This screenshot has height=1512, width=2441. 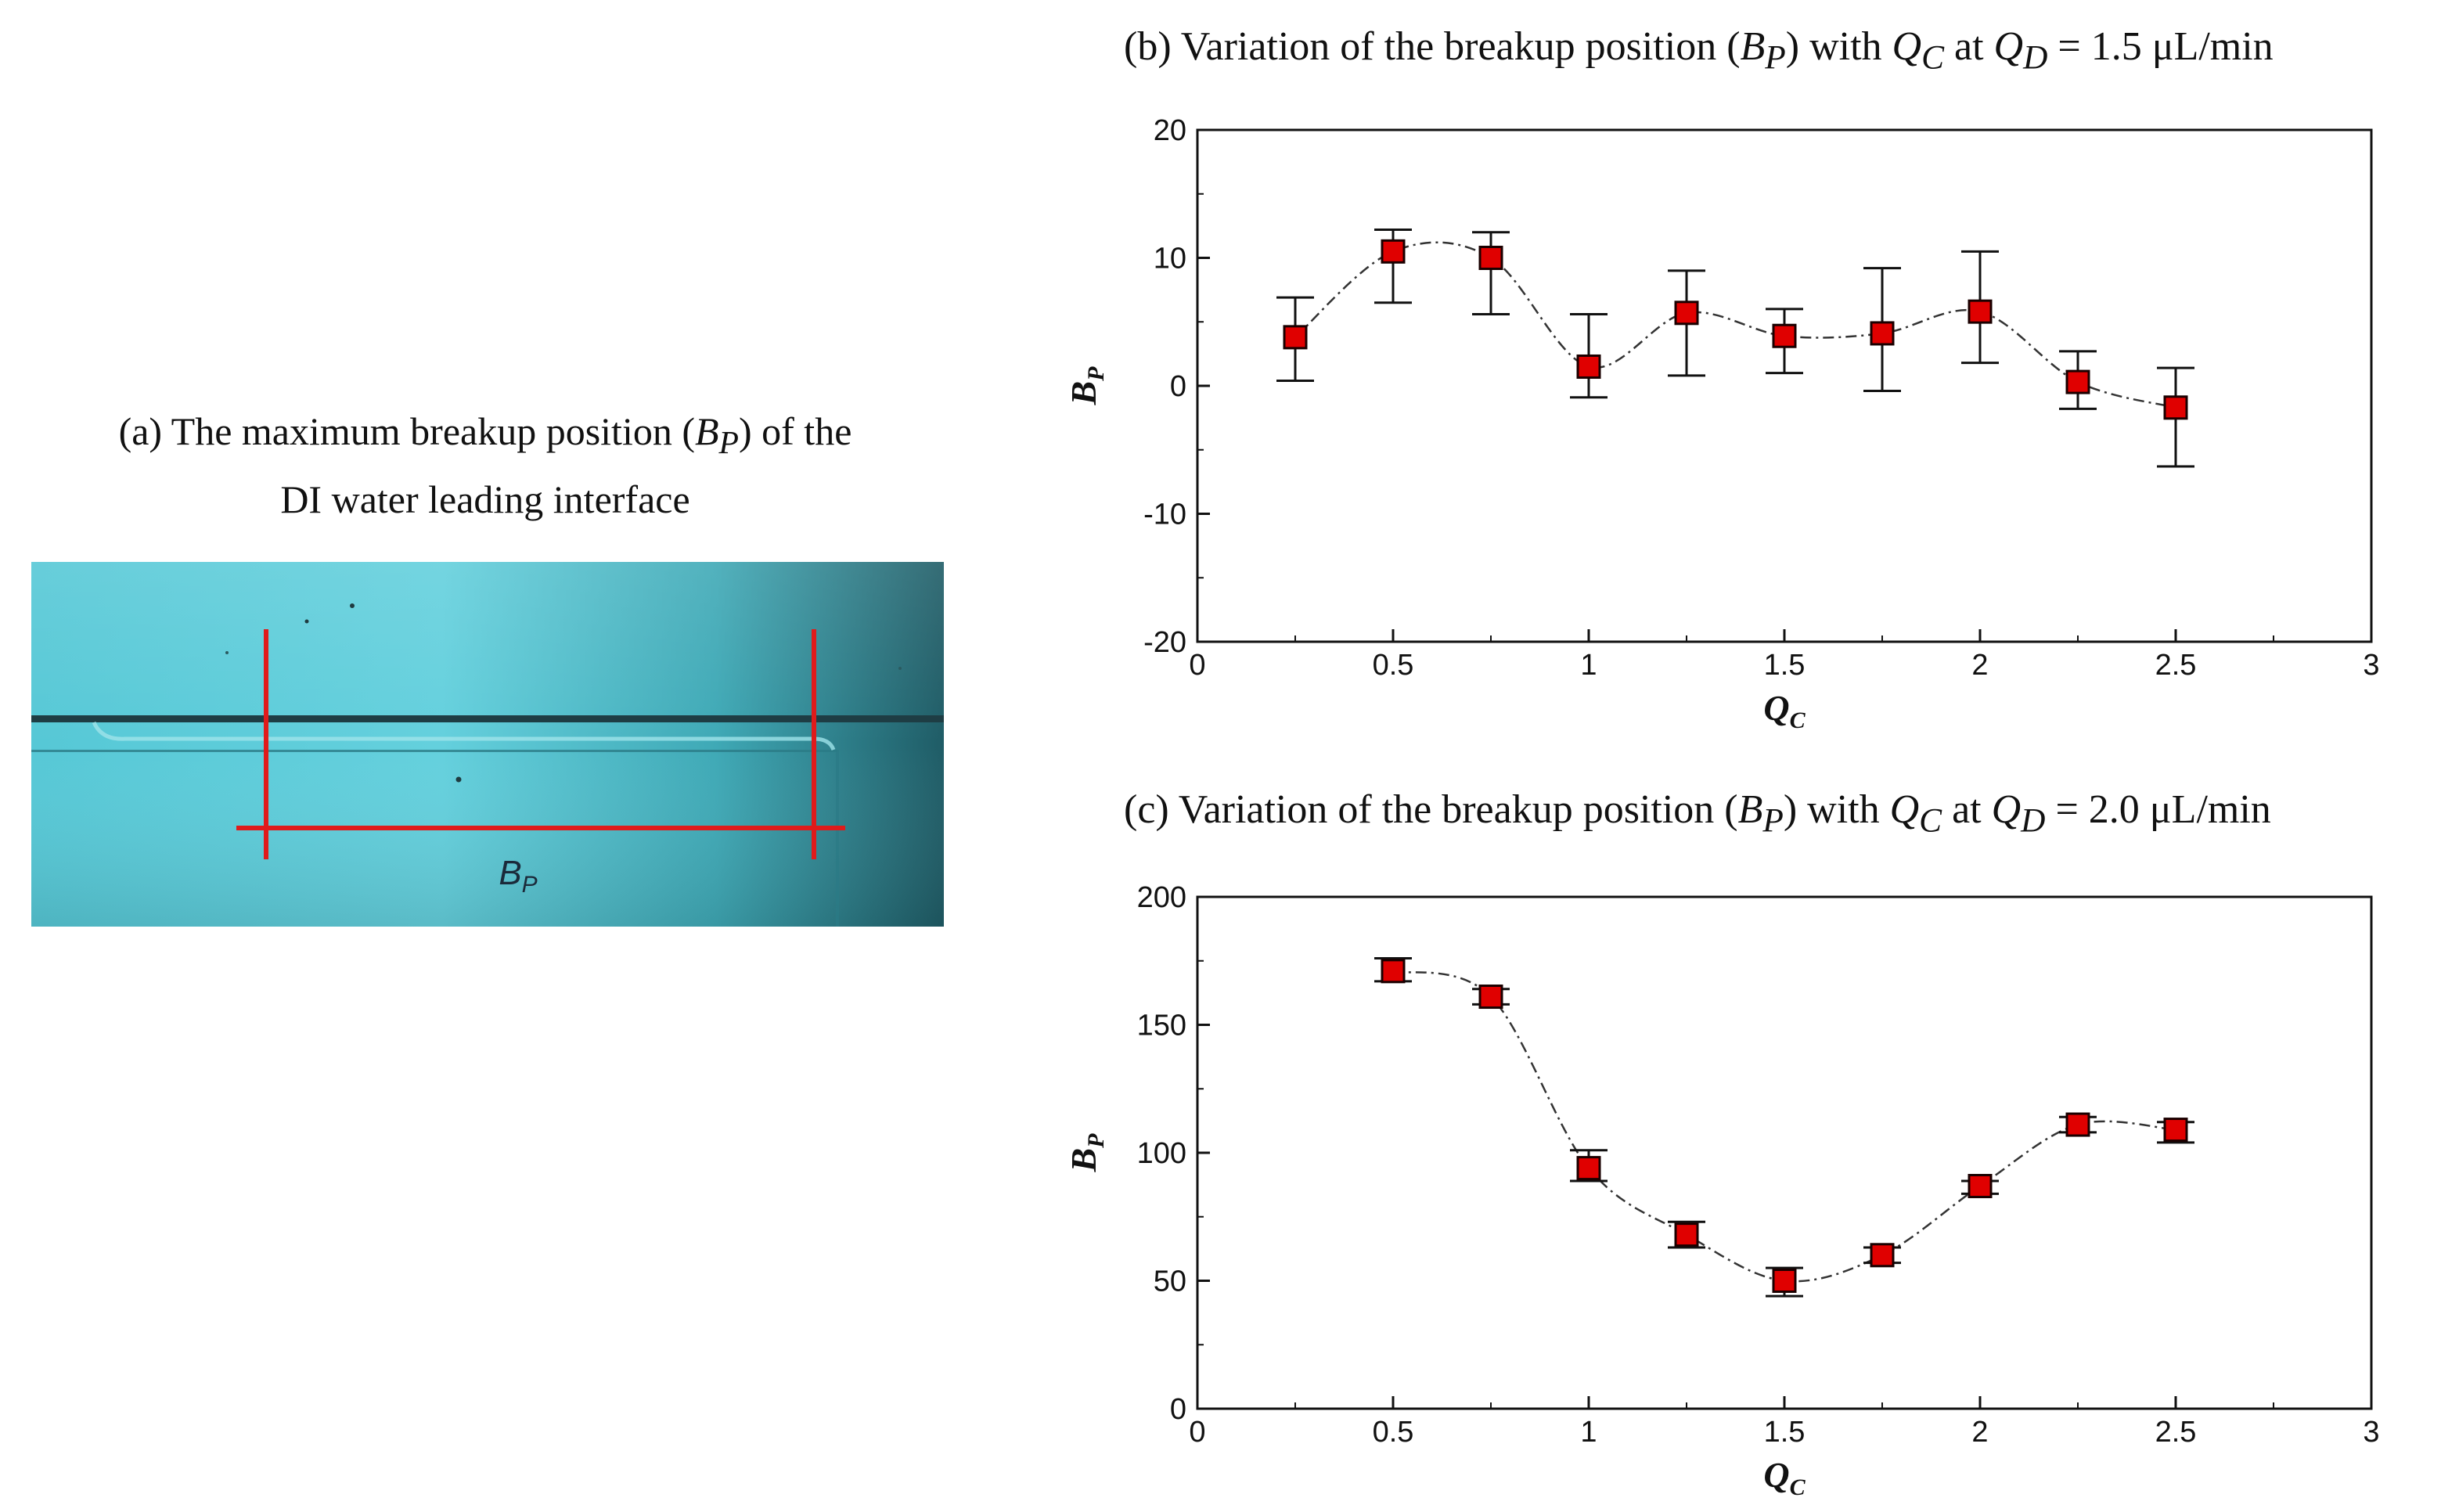 I want to click on microchannel-photo: BP, so click(x=487, y=744).